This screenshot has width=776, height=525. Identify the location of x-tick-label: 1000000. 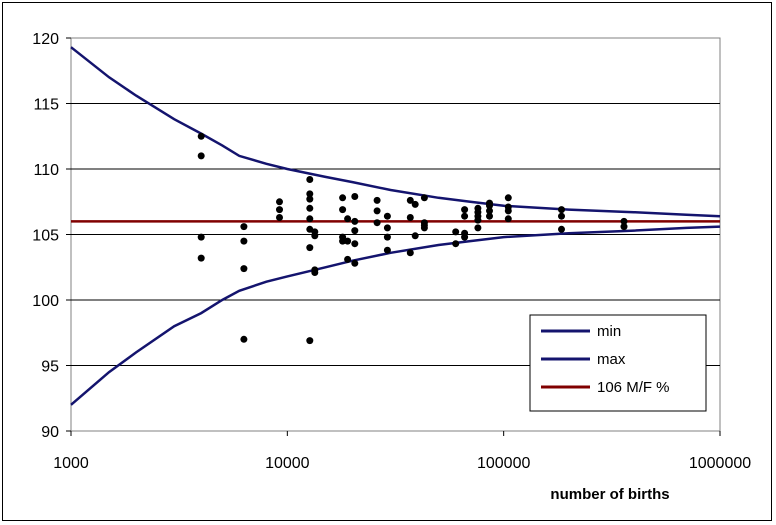
(720, 463).